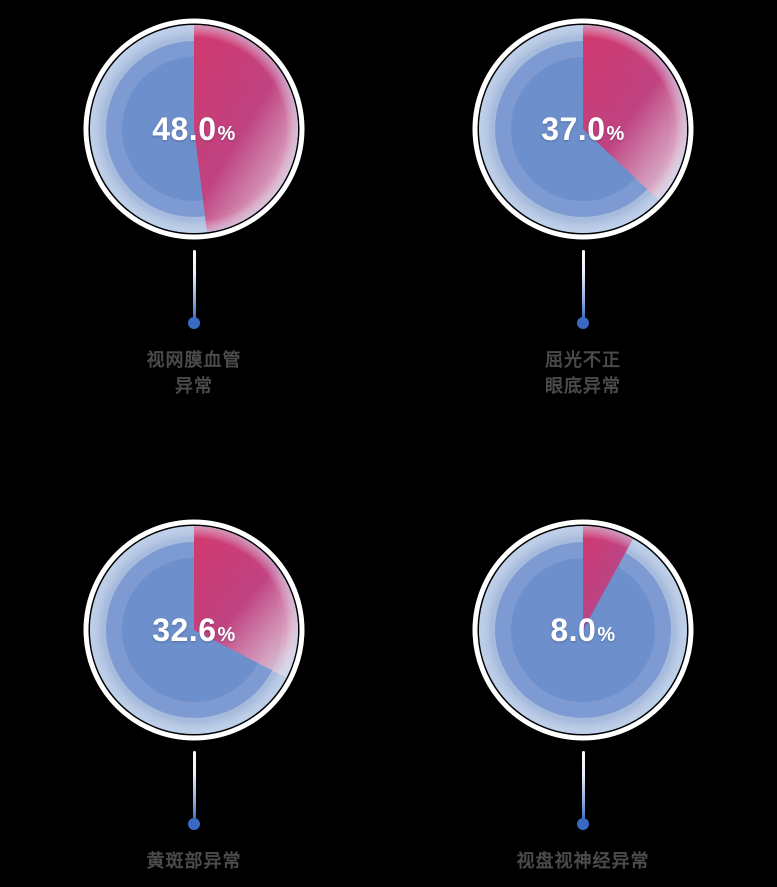 The height and width of the screenshot is (887, 777). I want to click on donut-chart-1: 37.0%, so click(583, 129).